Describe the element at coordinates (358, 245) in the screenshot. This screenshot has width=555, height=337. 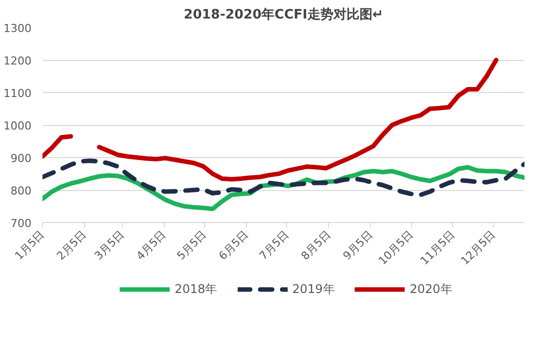
I see `x-tick-label: 9月5日` at that location.